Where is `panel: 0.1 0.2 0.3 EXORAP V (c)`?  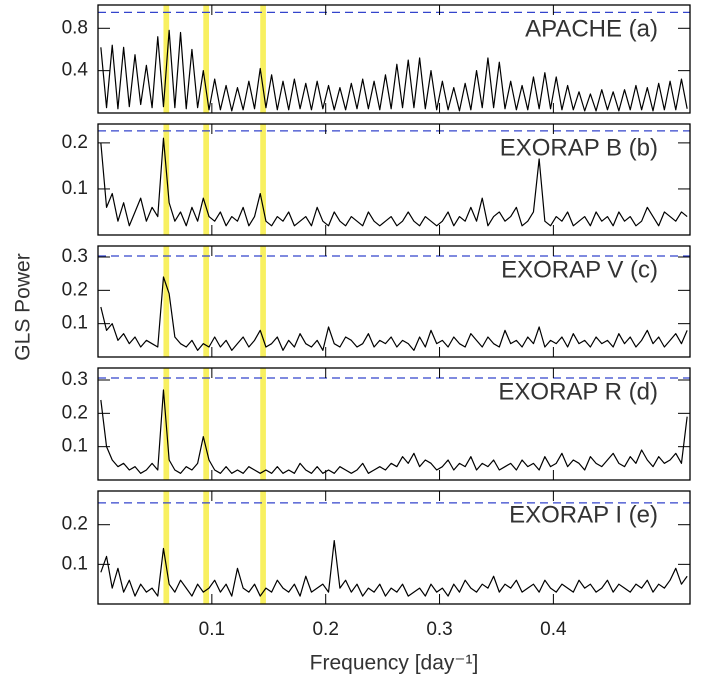
panel: 0.1 0.2 0.3 EXORAP V (c) is located at coordinates (376, 301).